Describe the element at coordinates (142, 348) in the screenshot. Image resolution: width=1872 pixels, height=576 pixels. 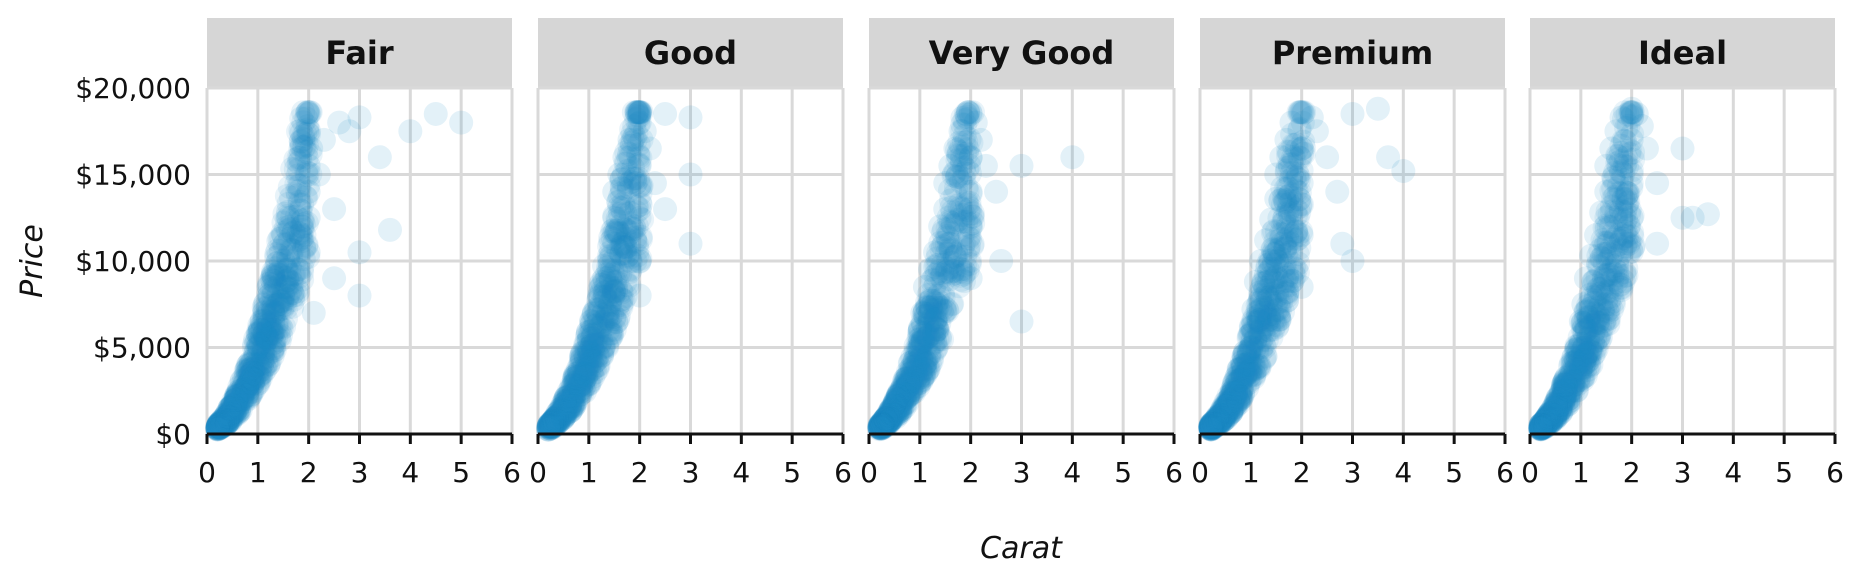
I see `y-tick-label: $5,000` at that location.